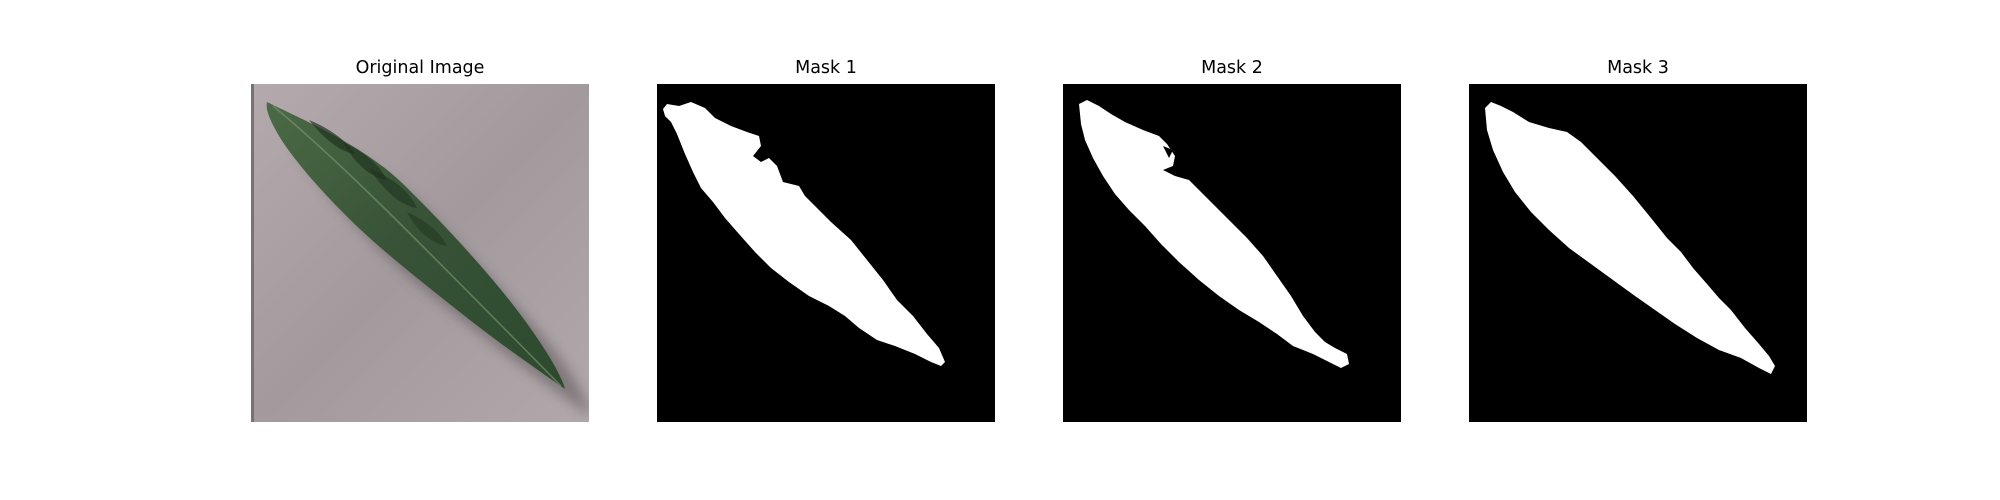 This screenshot has height=500, width=2000. I want to click on mask-1-title: Mask 1, so click(826, 68).